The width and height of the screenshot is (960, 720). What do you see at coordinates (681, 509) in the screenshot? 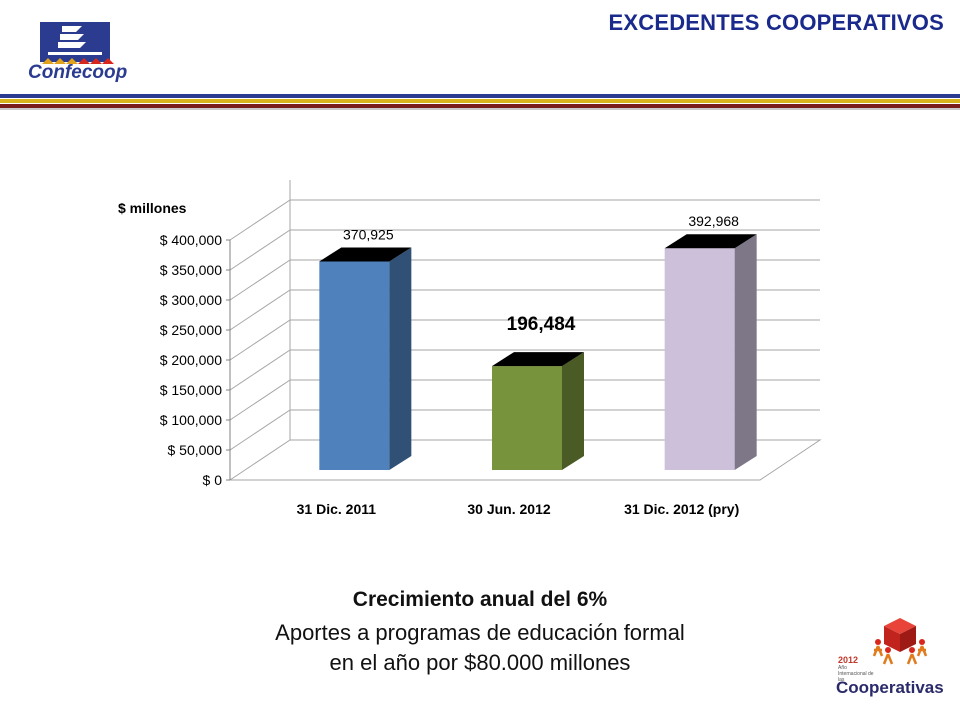
I see `x-category-label: 31 Dic. 2012 (pry)` at bounding box center [681, 509].